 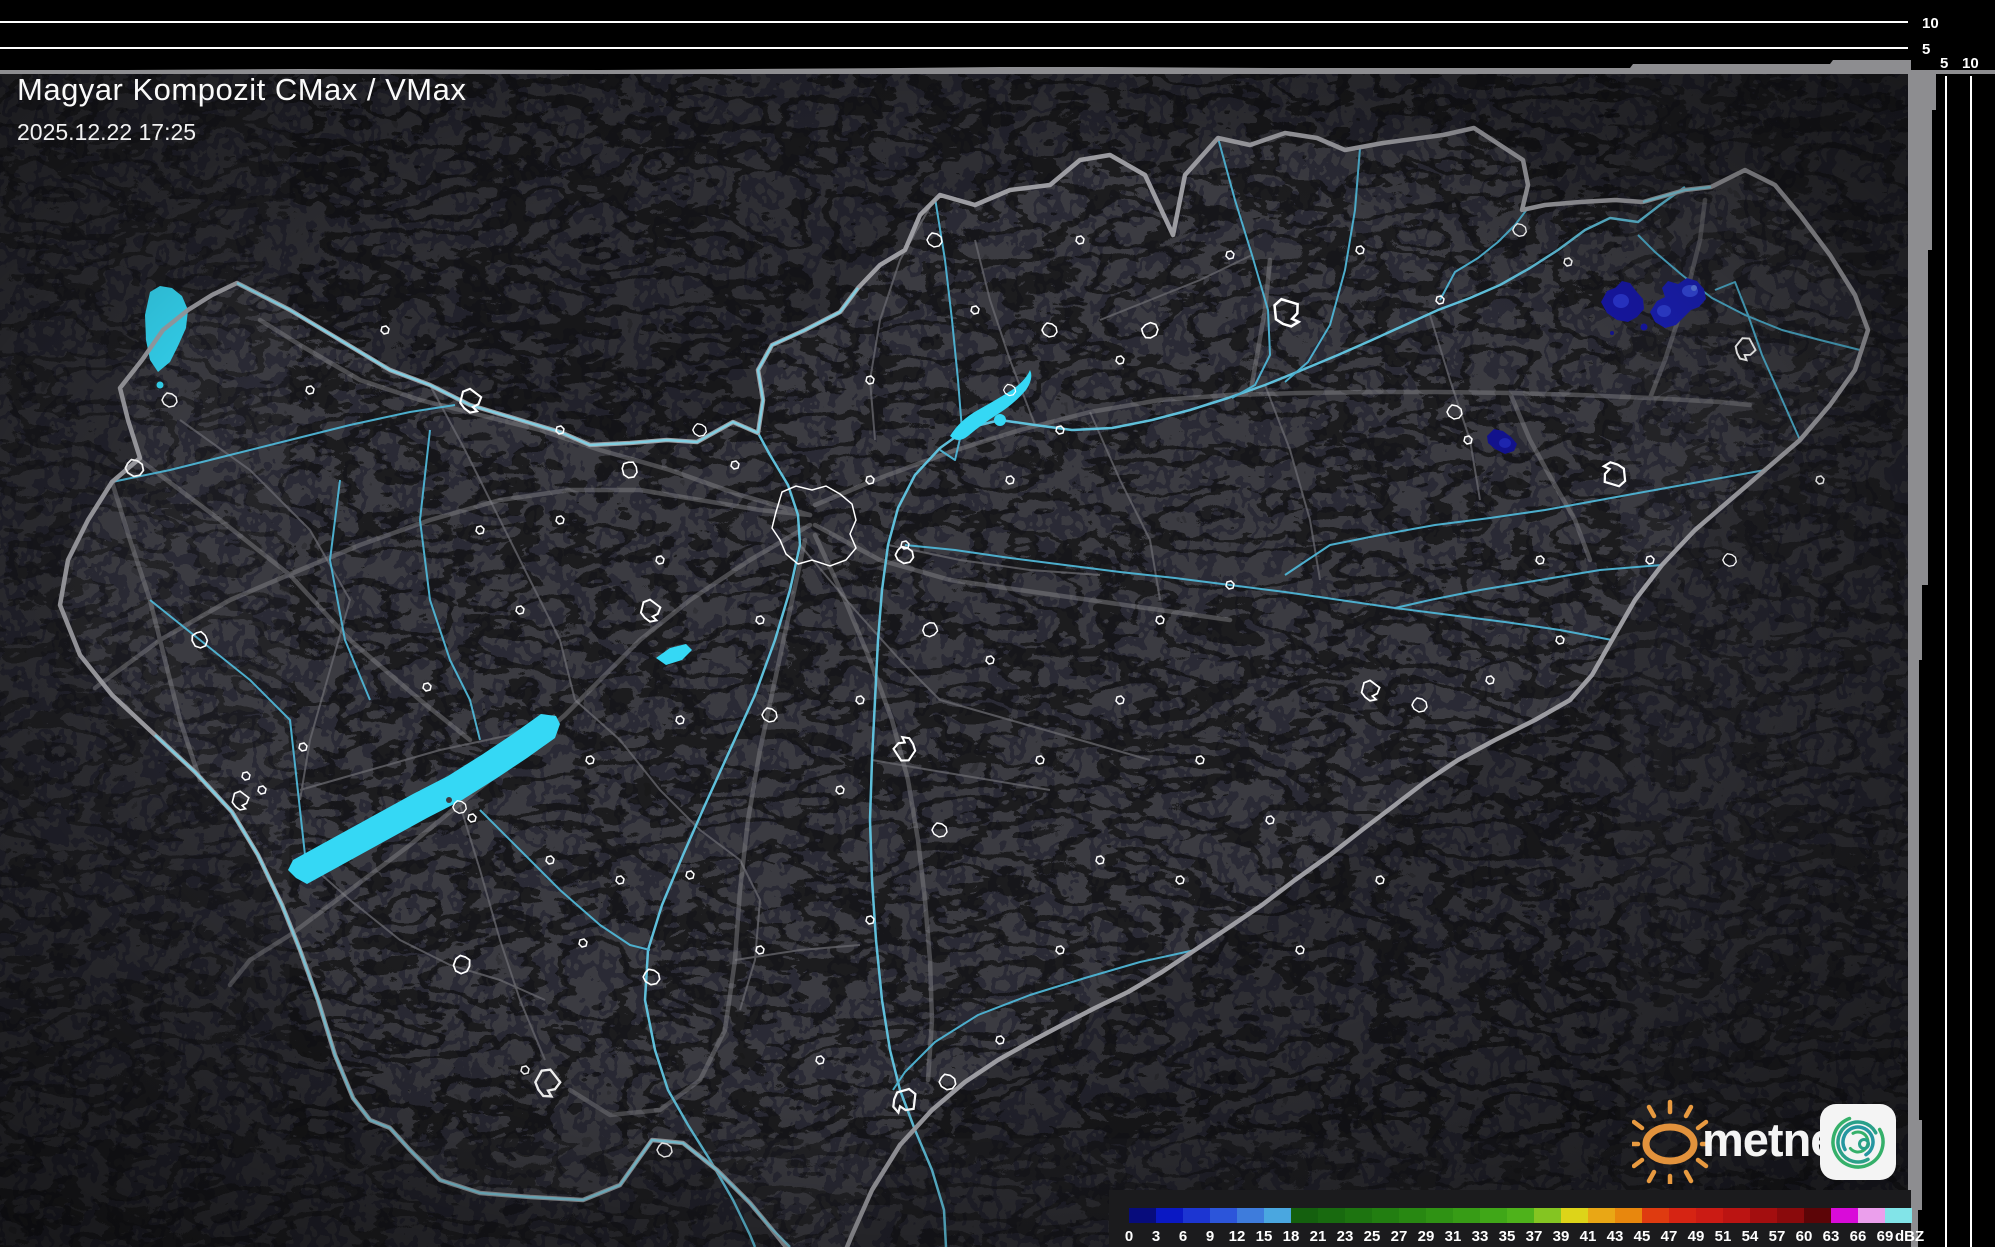 What do you see at coordinates (1273, 1226) in the screenshot?
I see `dbz-cell-15: 15` at bounding box center [1273, 1226].